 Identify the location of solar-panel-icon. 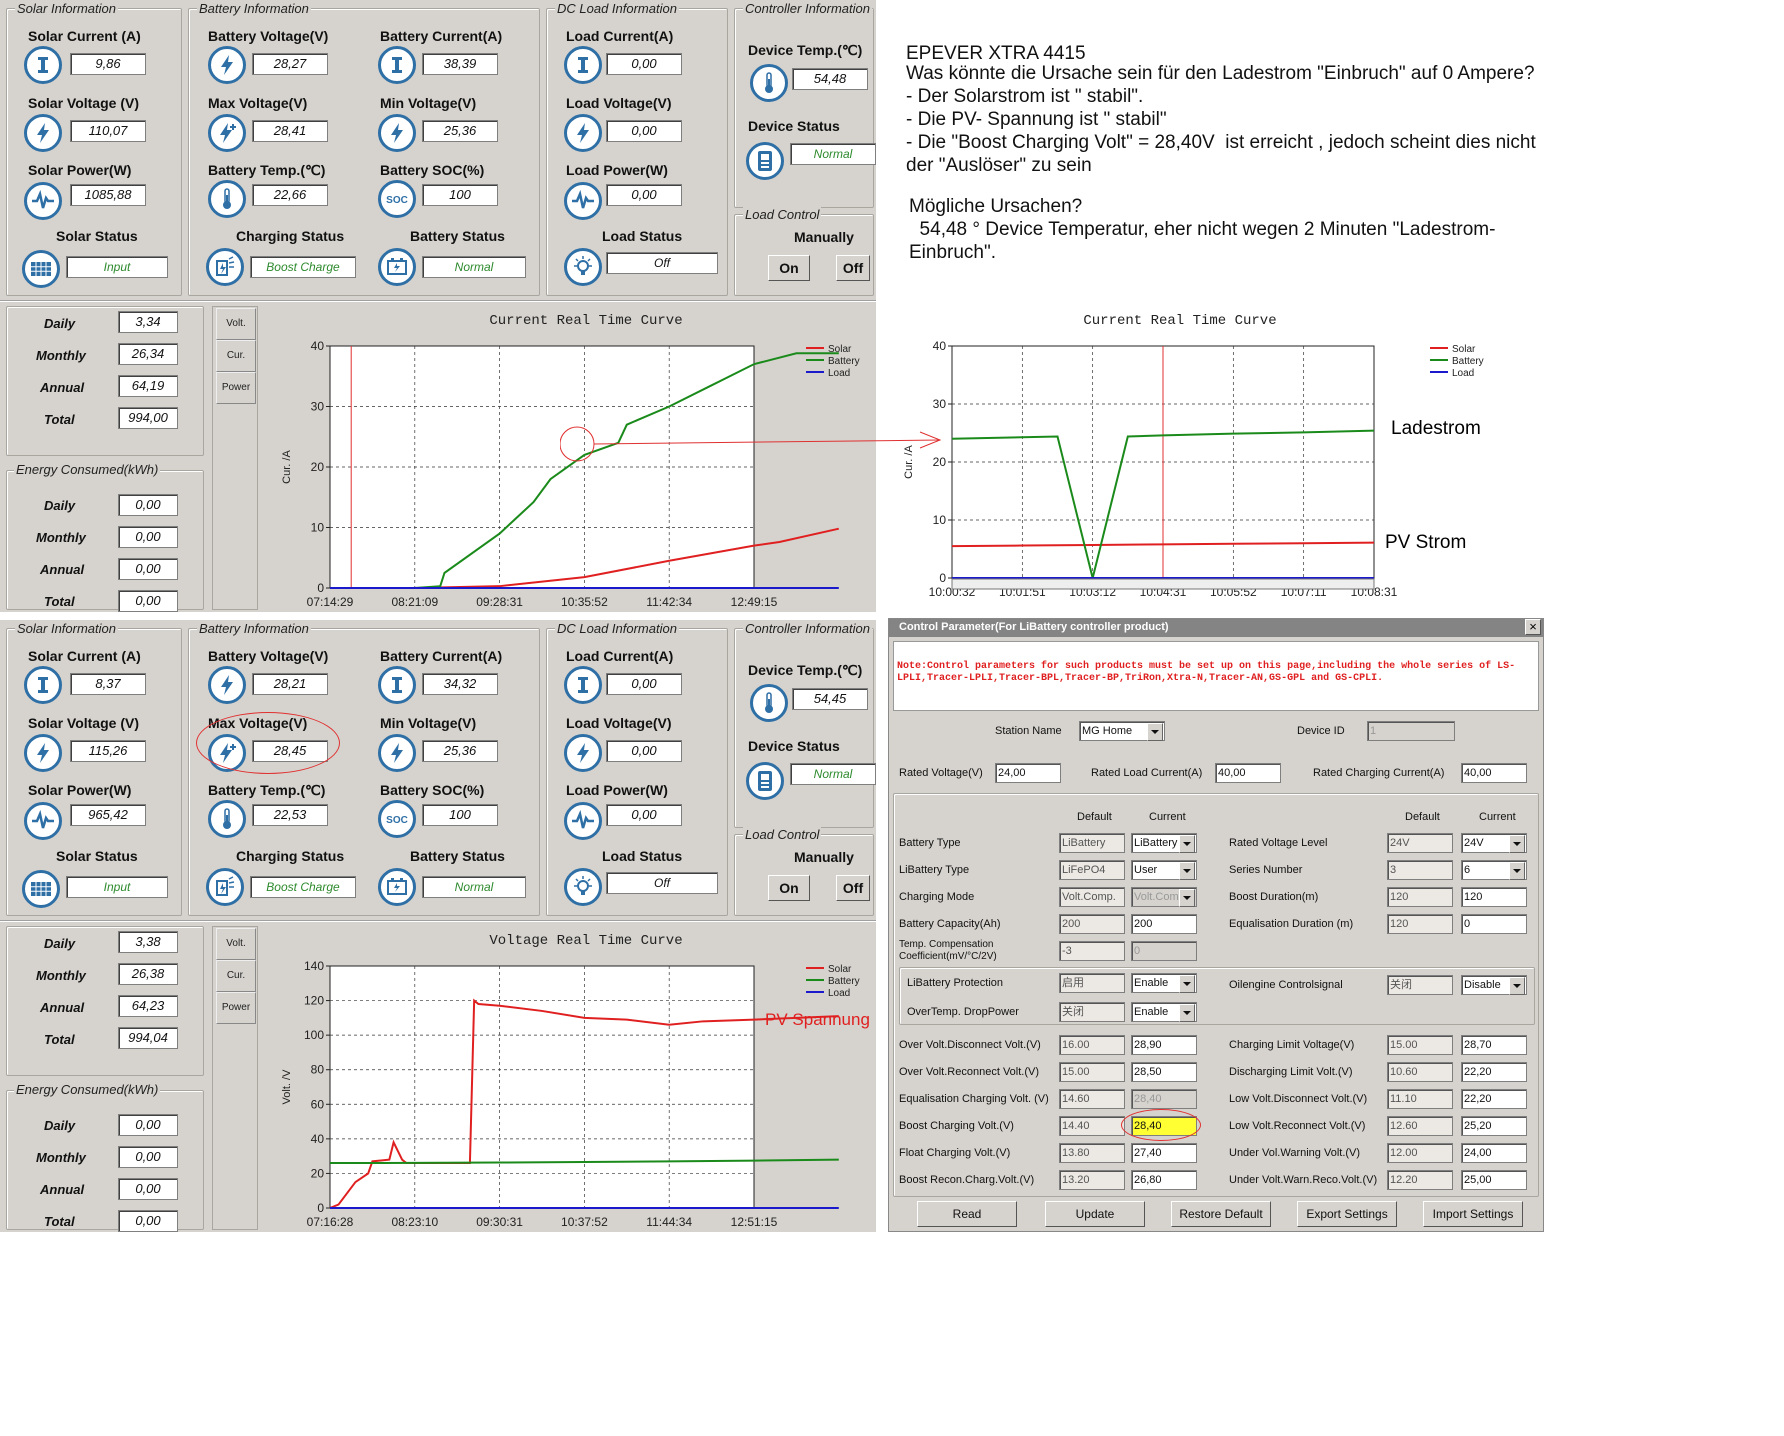
(41, 269).